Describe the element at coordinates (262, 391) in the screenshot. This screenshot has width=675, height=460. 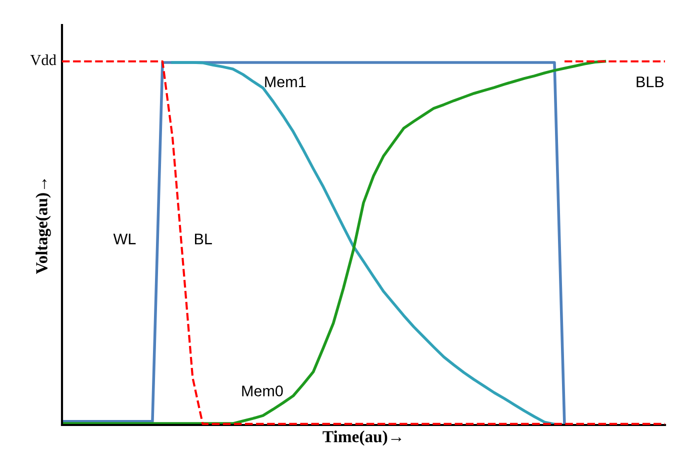
I see `series-label: Mem0` at that location.